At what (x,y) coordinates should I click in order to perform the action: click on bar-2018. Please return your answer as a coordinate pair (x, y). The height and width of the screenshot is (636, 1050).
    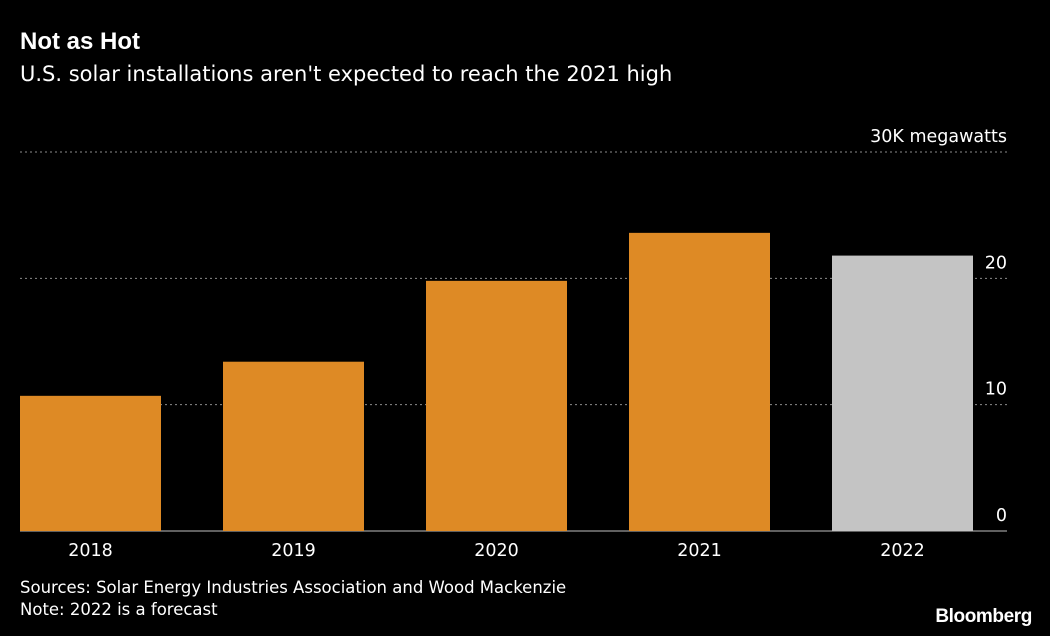
    Looking at the image, I should click on (90, 463).